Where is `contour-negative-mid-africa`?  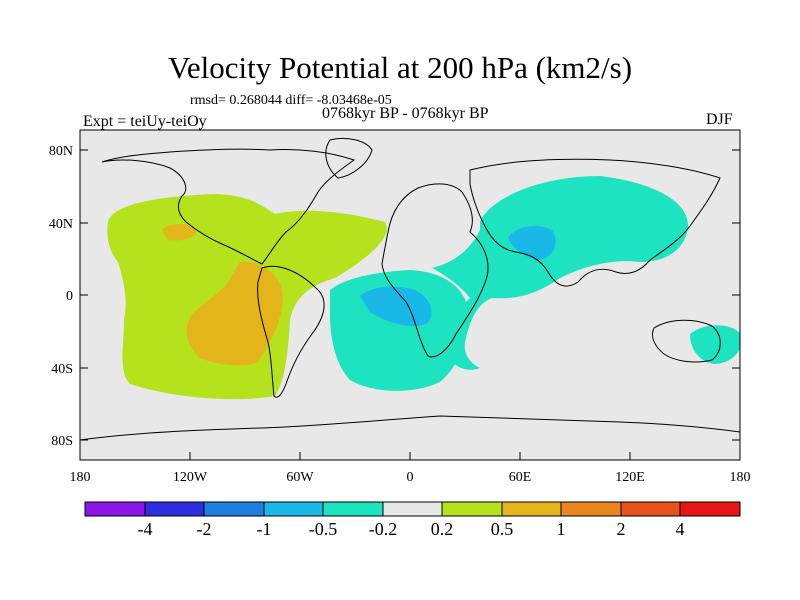
contour-negative-mid-africa is located at coordinates (396, 306).